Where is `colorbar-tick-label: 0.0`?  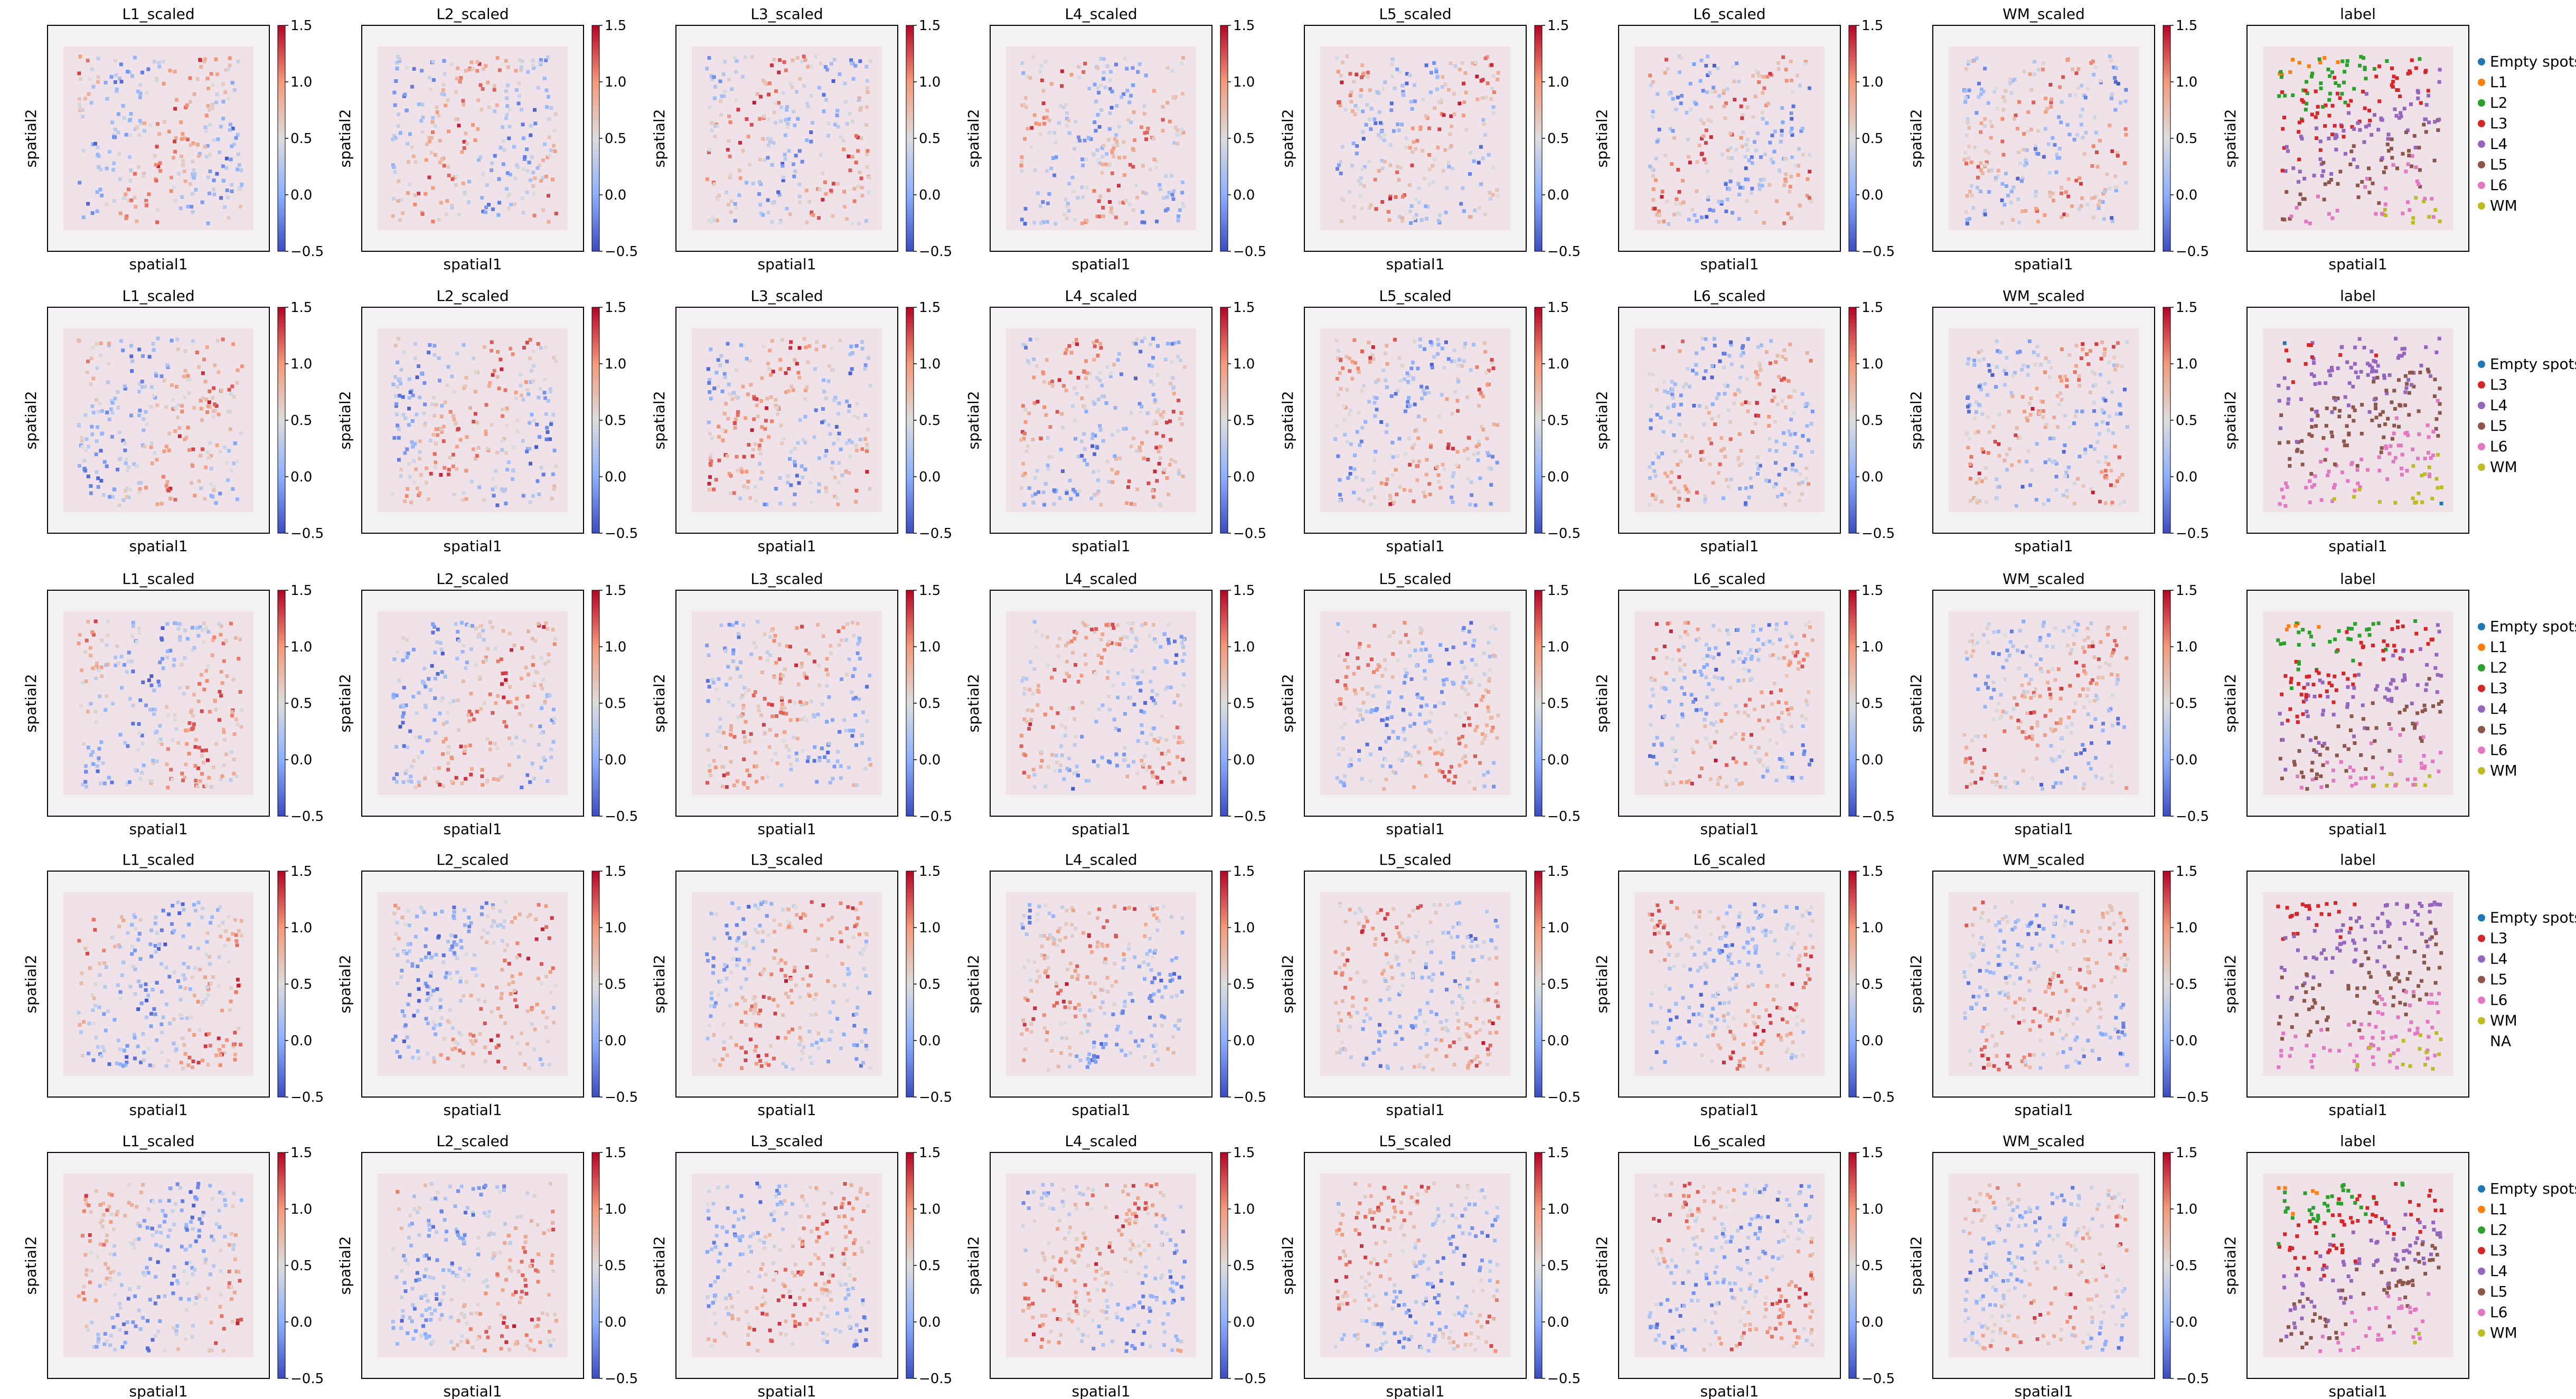 colorbar-tick-label: 0.0 is located at coordinates (930, 195).